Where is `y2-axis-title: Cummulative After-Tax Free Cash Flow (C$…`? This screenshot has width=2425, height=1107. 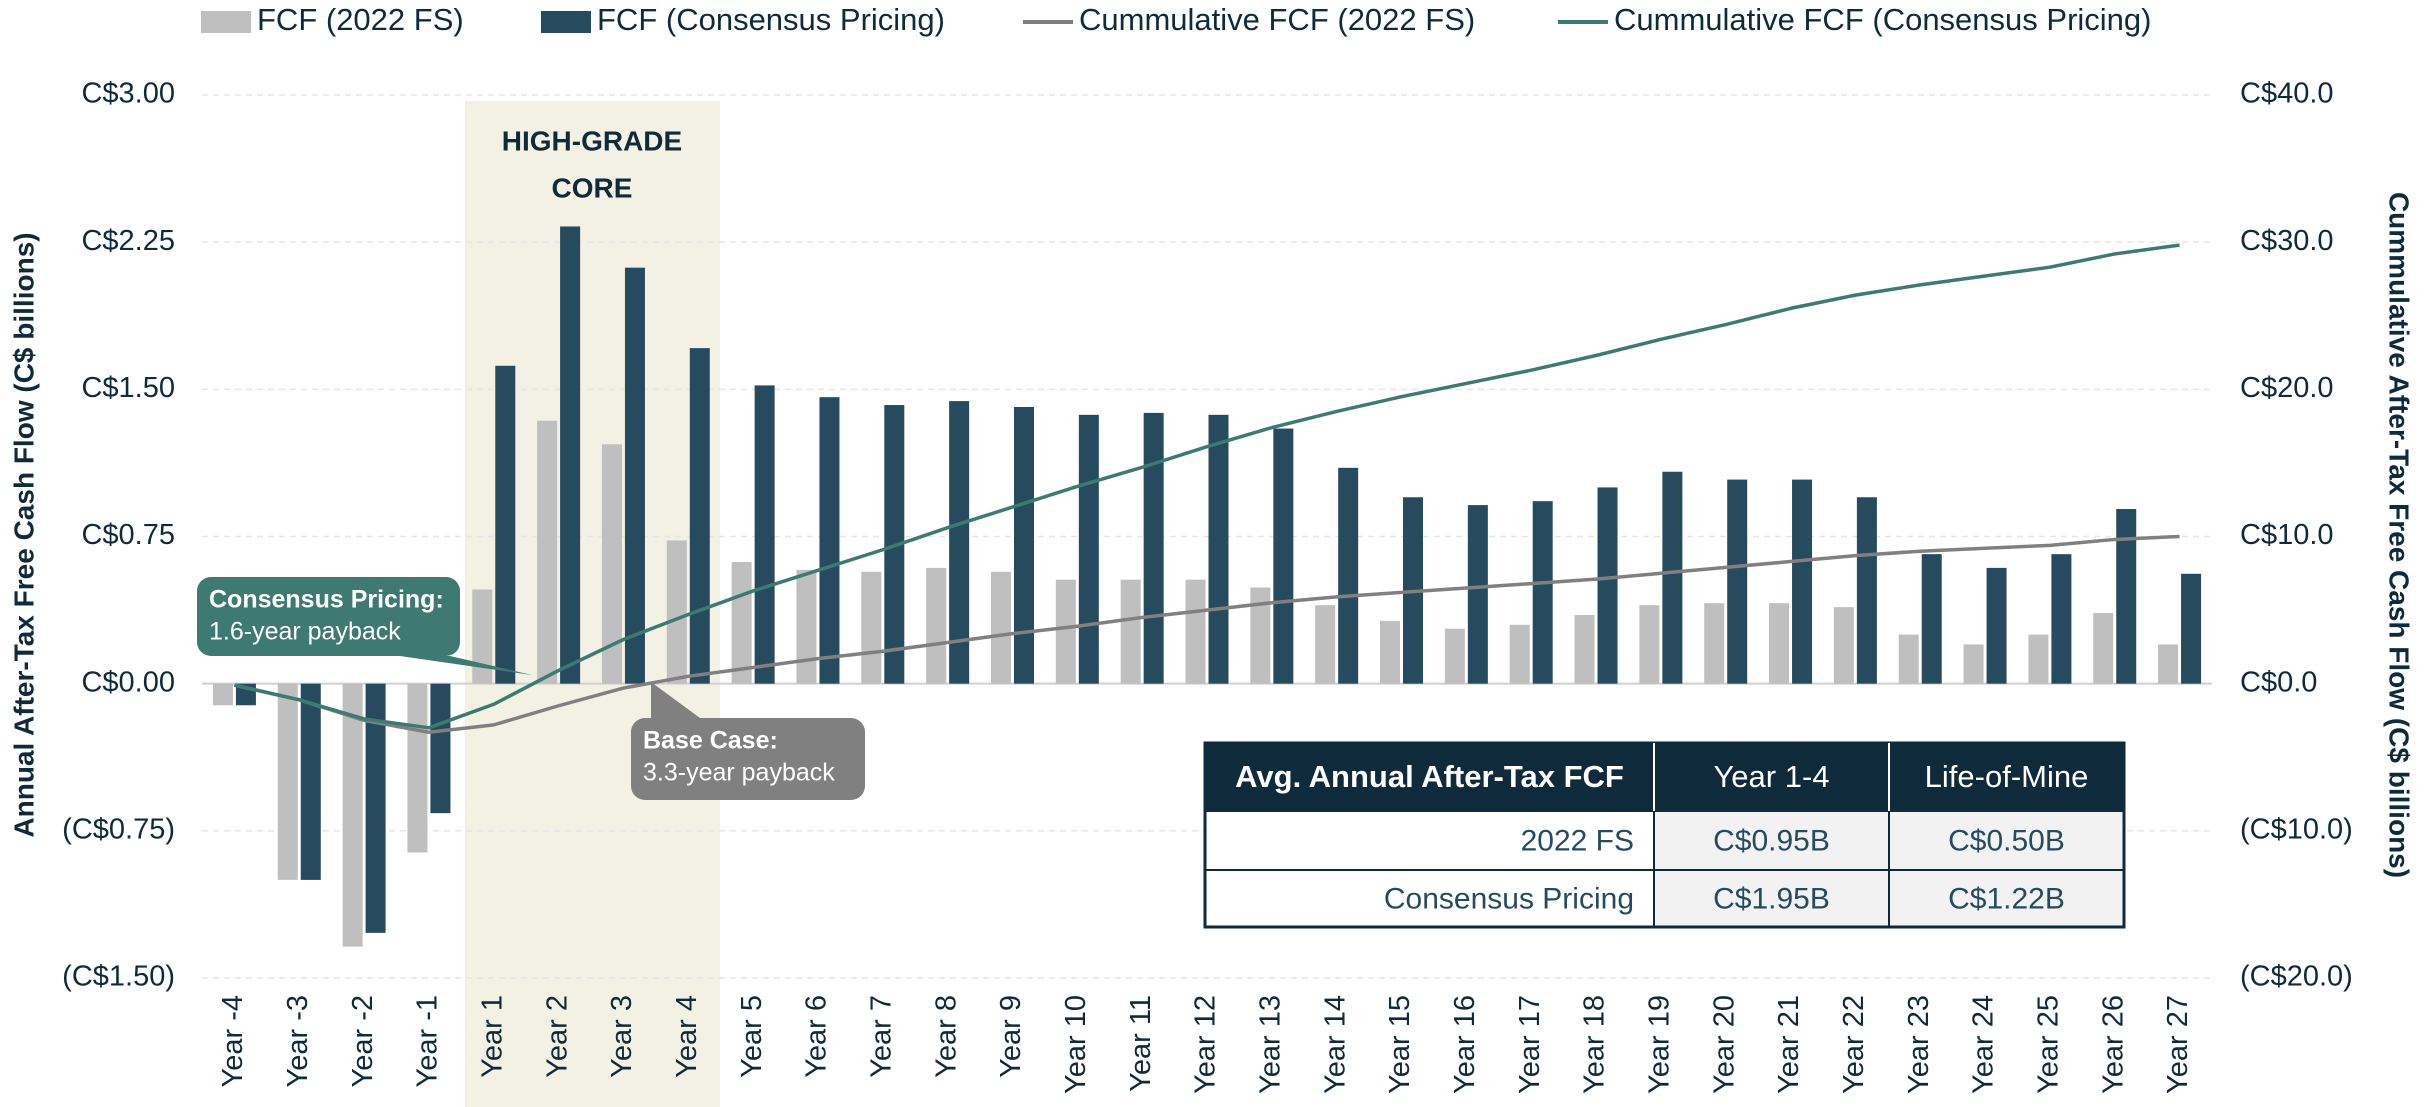
y2-axis-title: Cummulative After-Tax Free Cash Flow (C$… is located at coordinates (2399, 535).